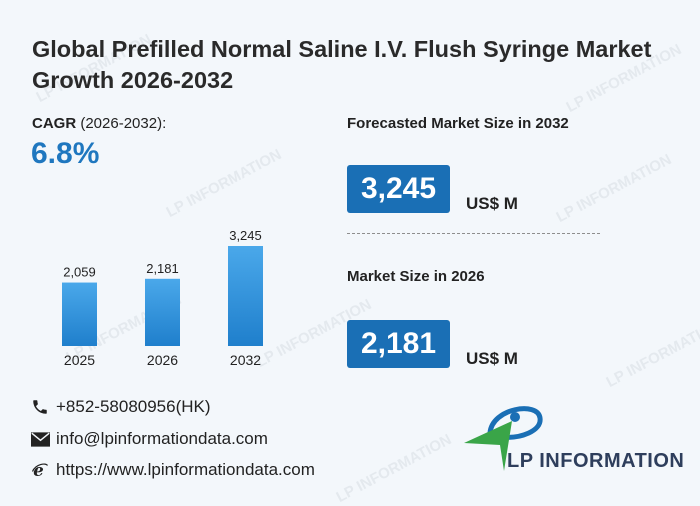  What do you see at coordinates (398, 344) in the screenshot?
I see `current-value-box: 2,181` at bounding box center [398, 344].